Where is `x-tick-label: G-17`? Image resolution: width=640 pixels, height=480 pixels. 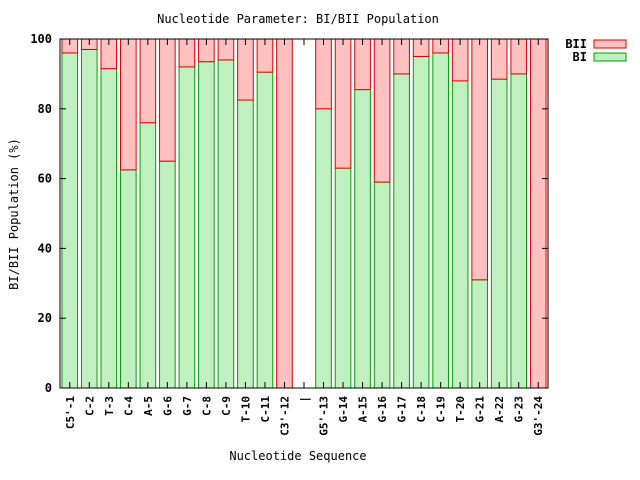 x-tick-label: G-17 is located at coordinates (402, 409).